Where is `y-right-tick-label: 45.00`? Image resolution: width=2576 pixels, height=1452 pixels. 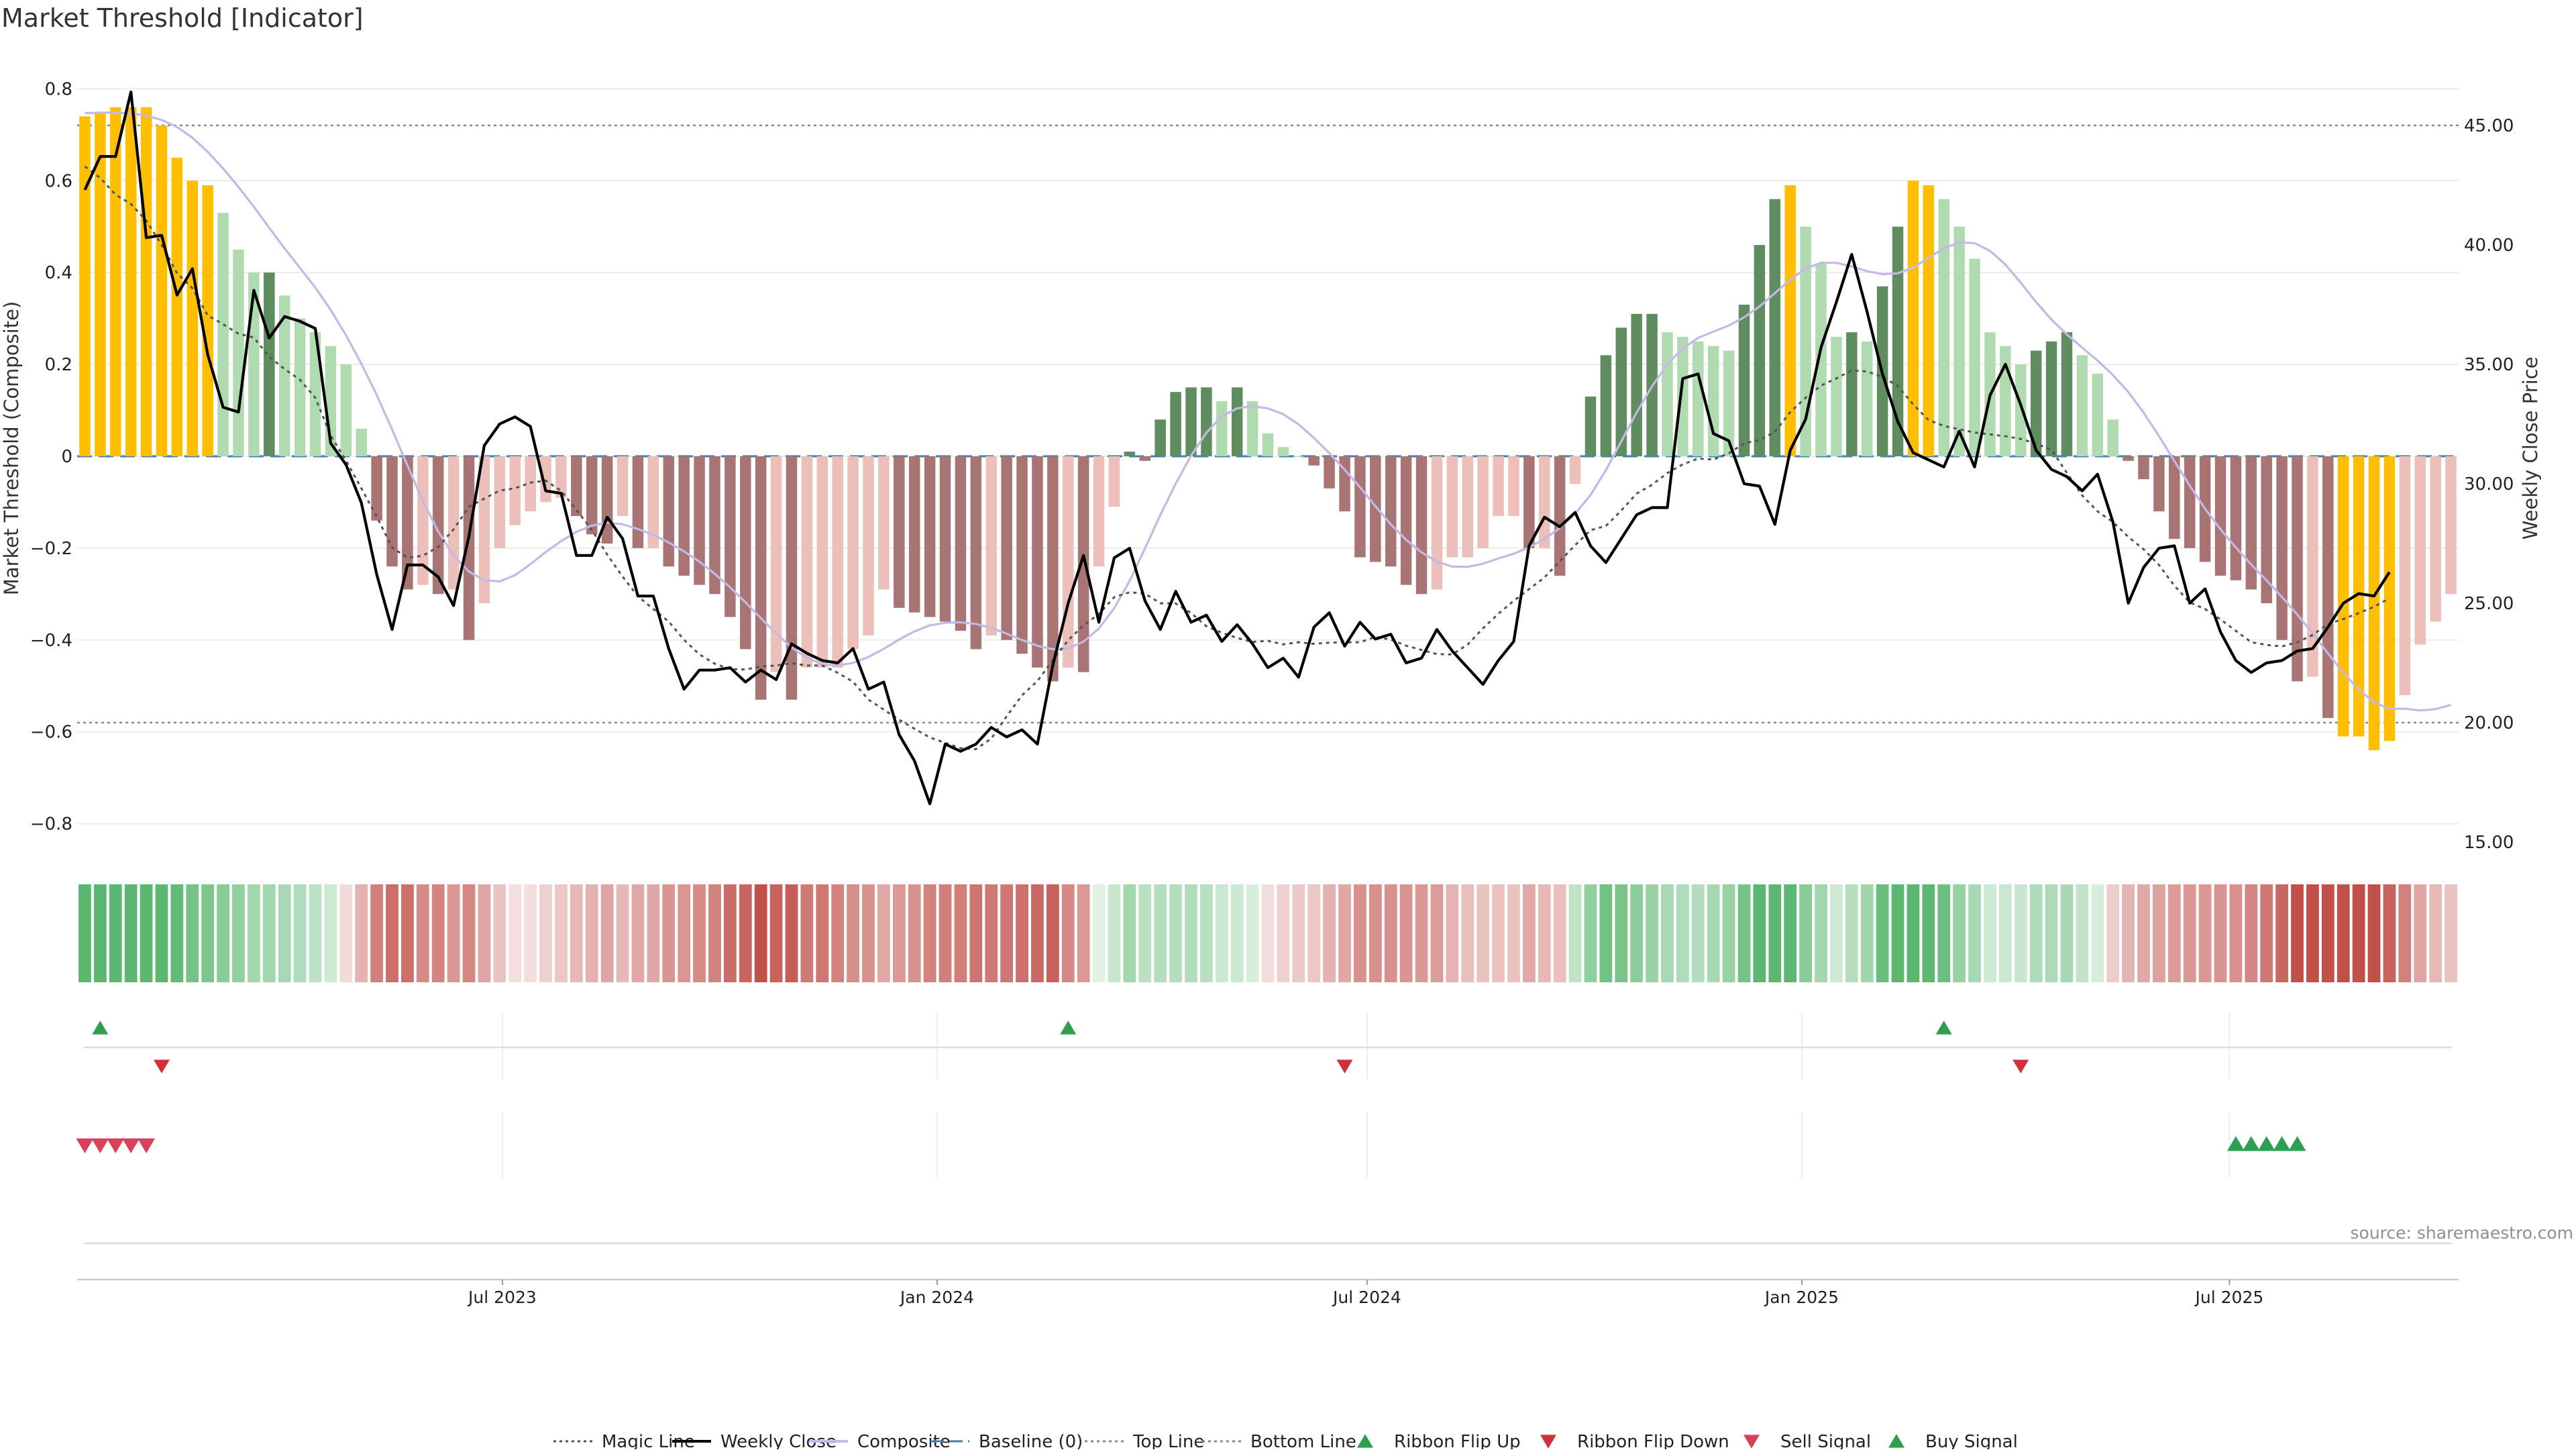
y-right-tick-label: 45.00 is located at coordinates (2489, 126).